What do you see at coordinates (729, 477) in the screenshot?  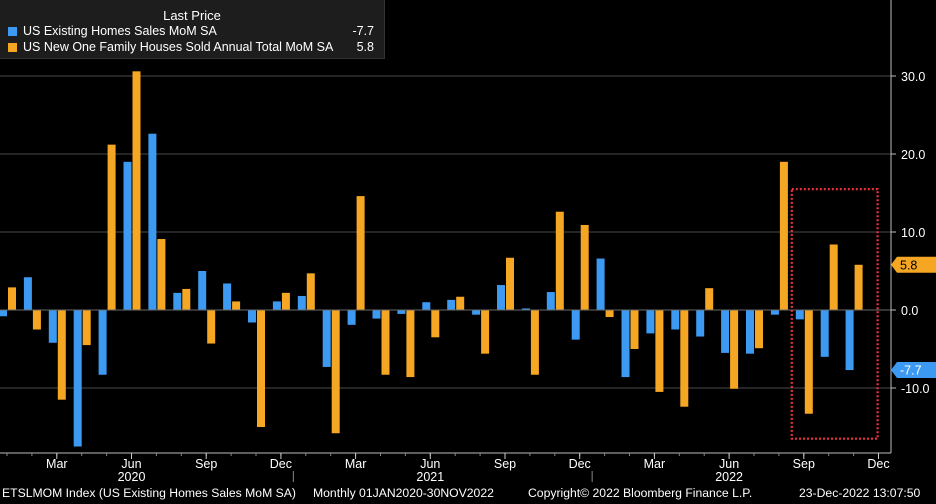 I see `x-year-label: 2022` at bounding box center [729, 477].